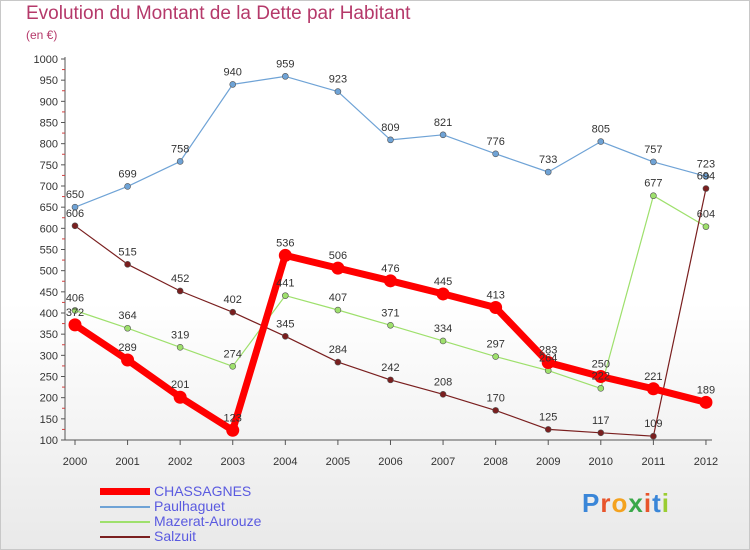  Describe the element at coordinates (230, 491) in the screenshot. I see `legend-item: CHASSAGNES` at that location.